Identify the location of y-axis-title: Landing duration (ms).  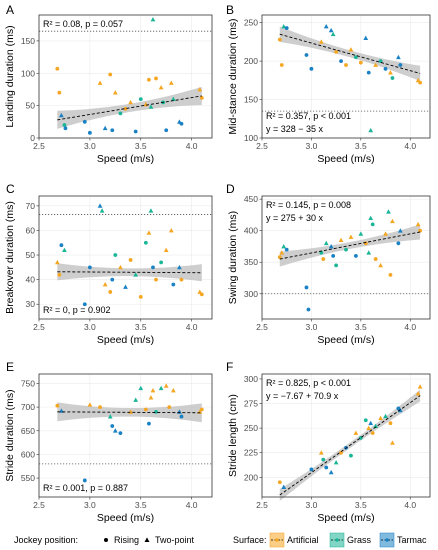
(10, 76).